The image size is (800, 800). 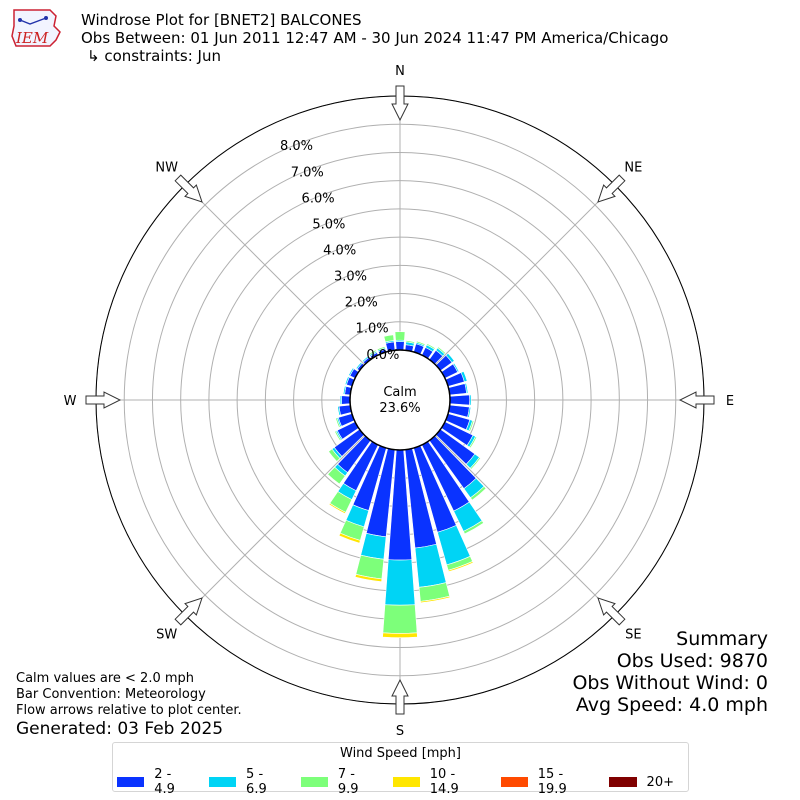 I want to click on direction-label: NE, so click(x=633, y=168).